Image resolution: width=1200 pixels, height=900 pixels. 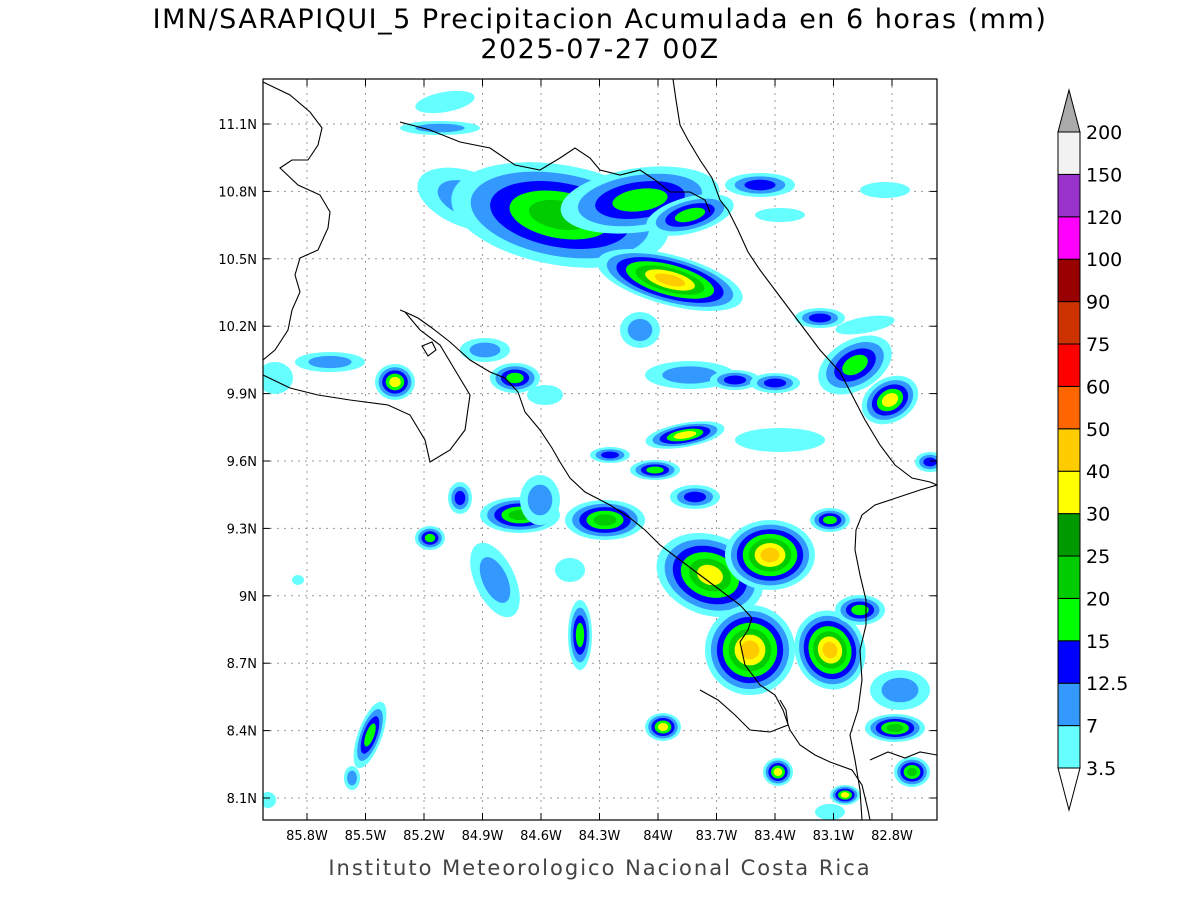 What do you see at coordinates (1092, 450) in the screenshot?
I see `colorbar-legend: 3.5 7 12.5 15 20 25 30 40 50 60 75 90 100 120 150 200` at bounding box center [1092, 450].